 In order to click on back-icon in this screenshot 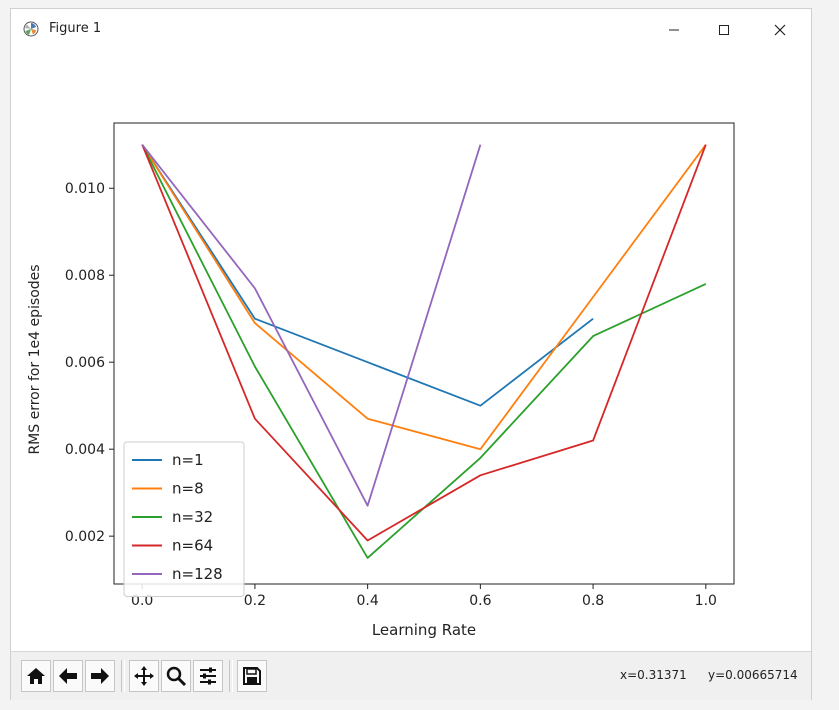, I will do `click(68, 676)`.